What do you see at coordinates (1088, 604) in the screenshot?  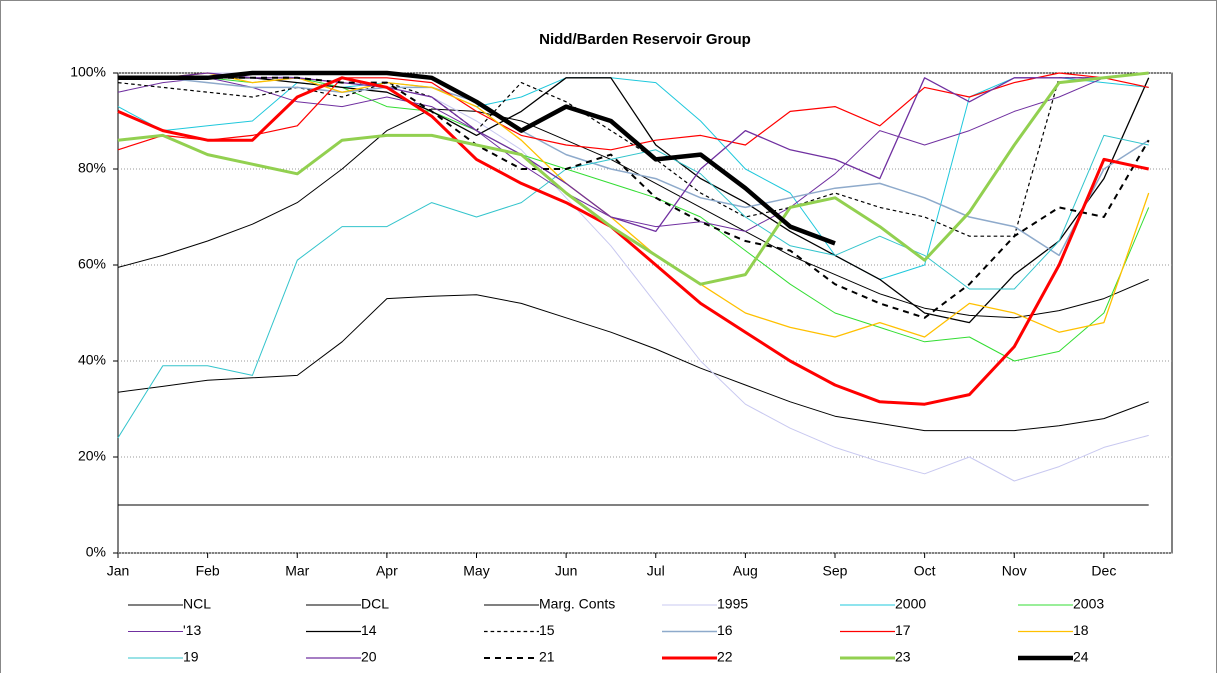 I see `legend-label: 2003` at bounding box center [1088, 604].